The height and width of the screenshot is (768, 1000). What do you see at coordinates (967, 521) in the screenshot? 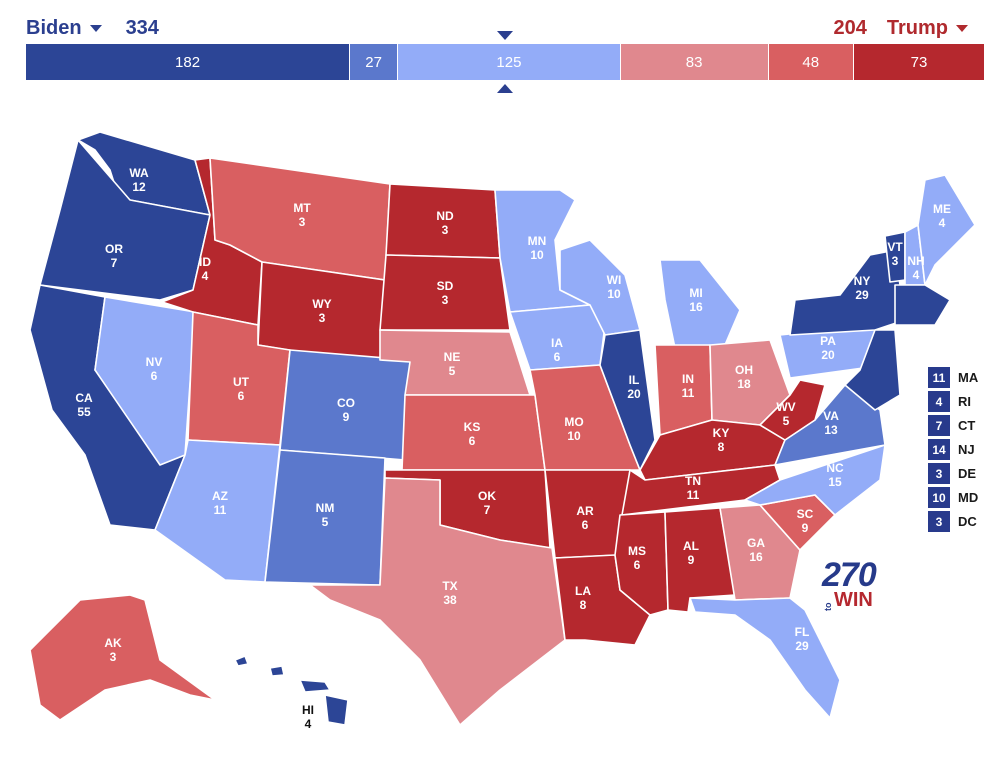
I see `small-state-abbr: DC` at bounding box center [967, 521].